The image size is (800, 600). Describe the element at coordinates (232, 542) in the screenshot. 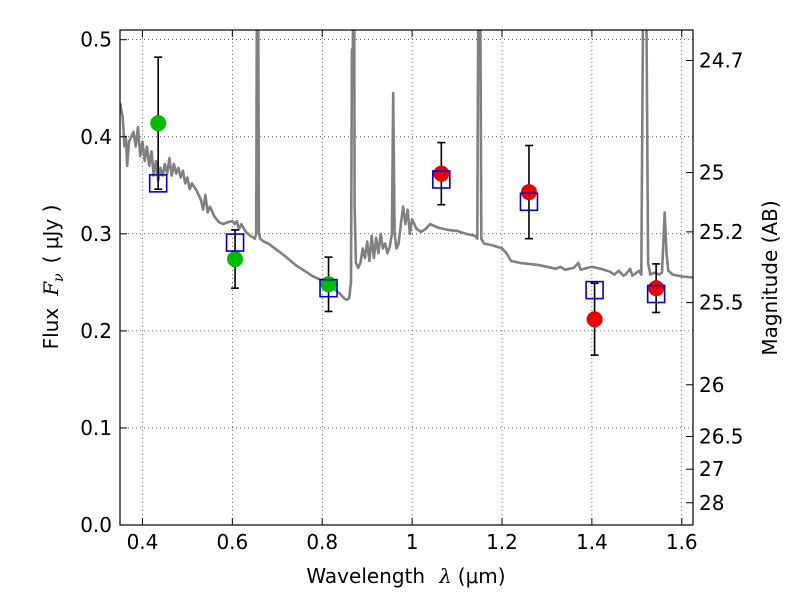

I see `x-tick-label: 0.6` at that location.